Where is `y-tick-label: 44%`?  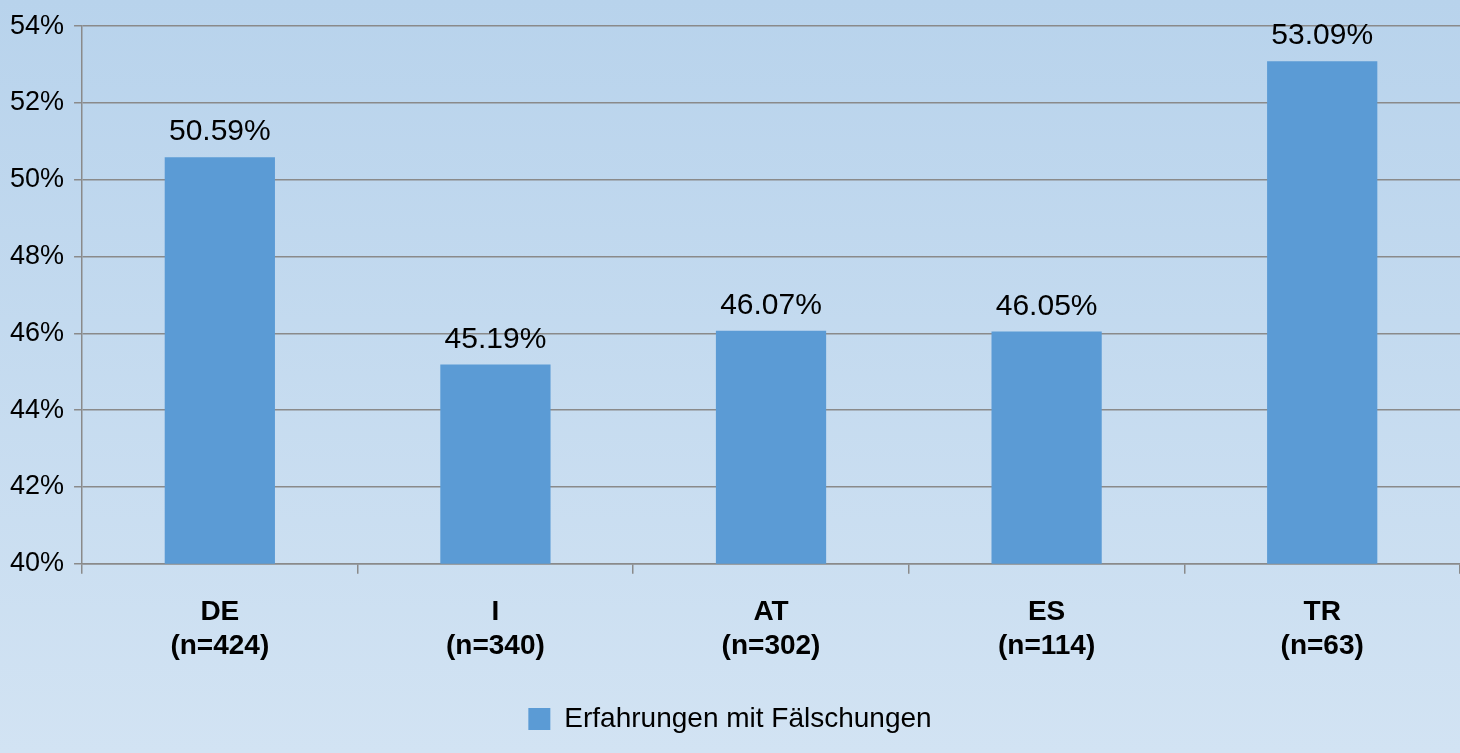 y-tick-label: 44% is located at coordinates (37, 408).